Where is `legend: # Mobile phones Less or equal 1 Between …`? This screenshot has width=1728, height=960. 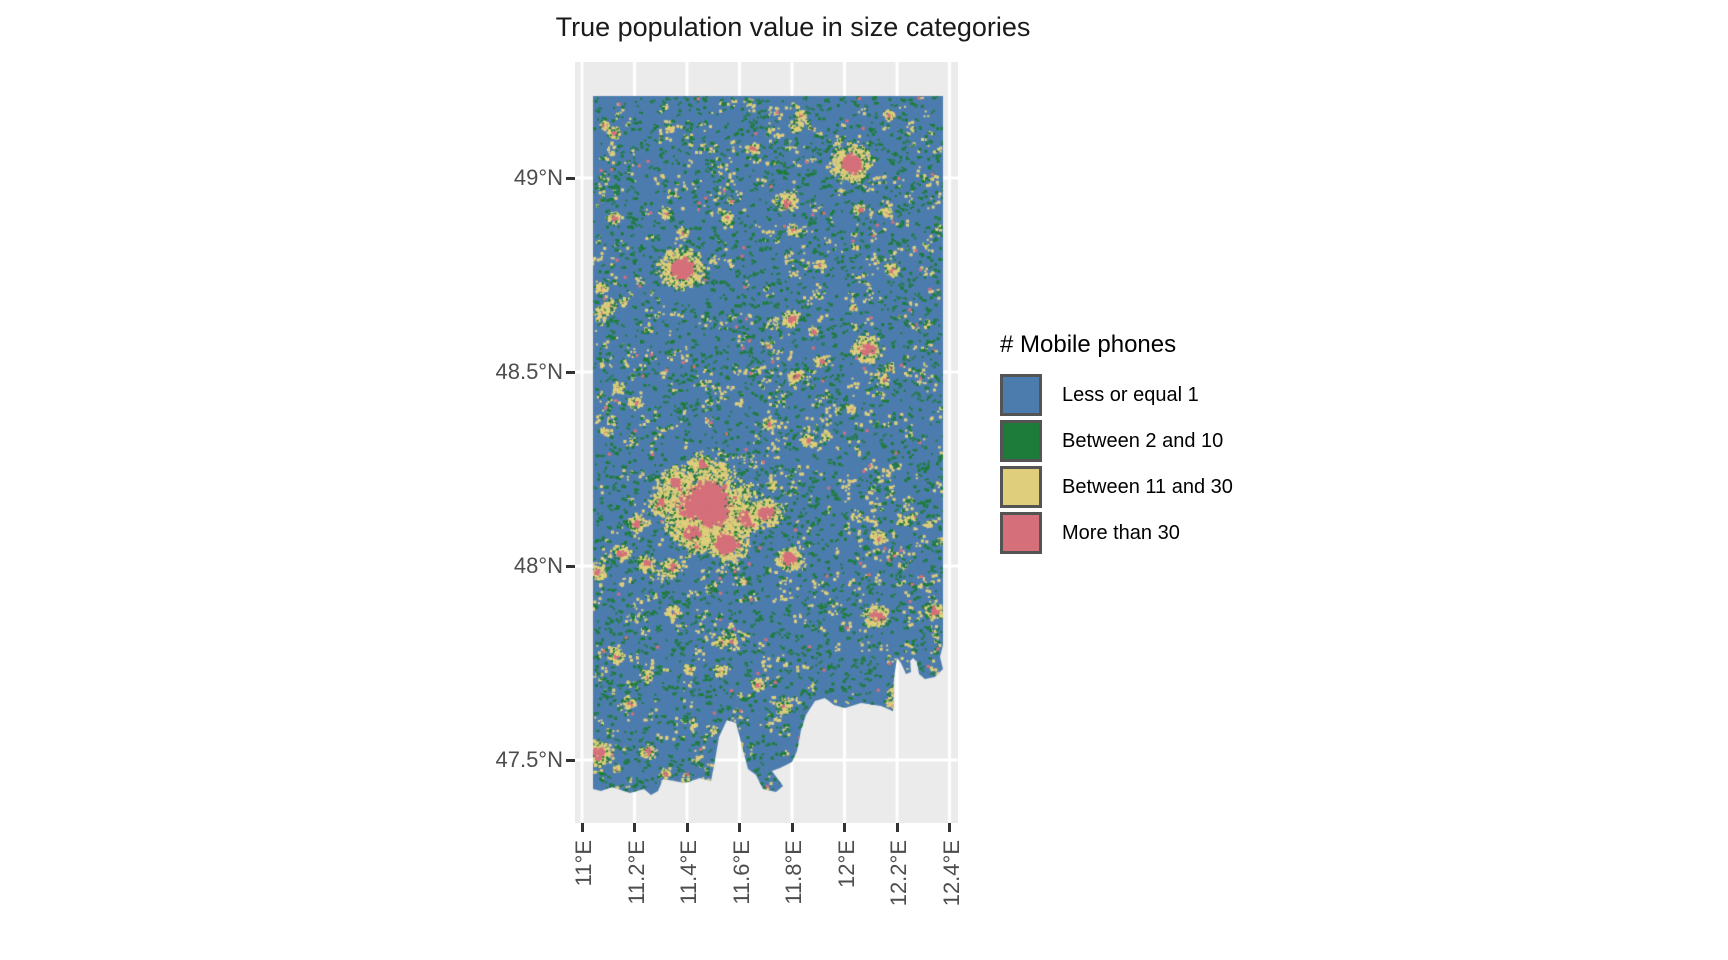
legend: # Mobile phones Less or equal 1 Between … is located at coordinates (1116, 444).